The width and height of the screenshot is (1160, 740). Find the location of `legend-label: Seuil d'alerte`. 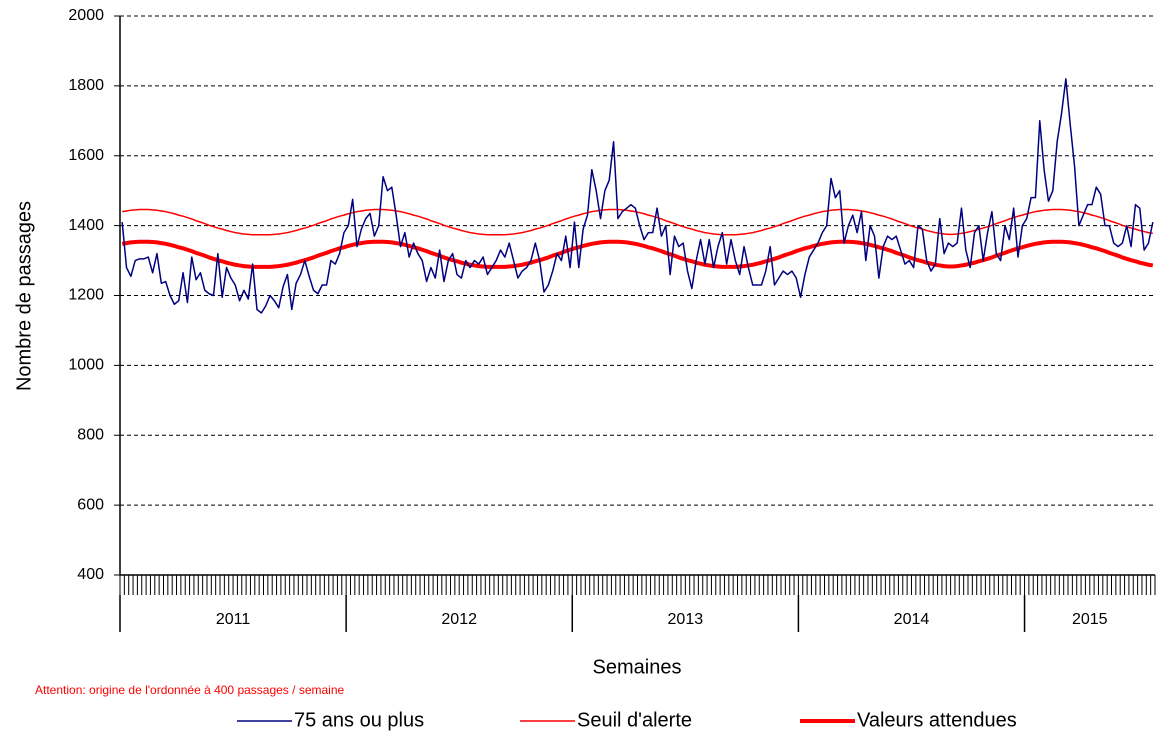

legend-label: Seuil d'alerte is located at coordinates (634, 720).